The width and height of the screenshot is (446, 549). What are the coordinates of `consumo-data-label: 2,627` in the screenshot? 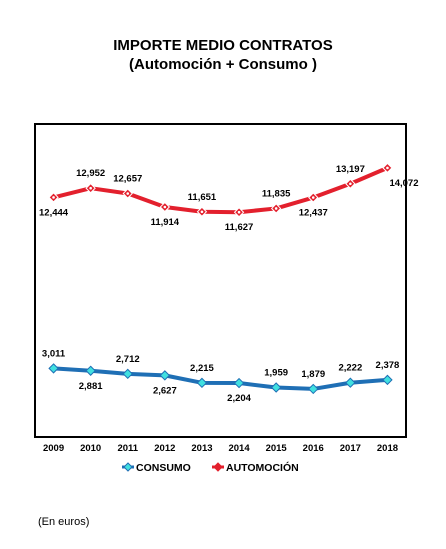 It's located at (165, 390).